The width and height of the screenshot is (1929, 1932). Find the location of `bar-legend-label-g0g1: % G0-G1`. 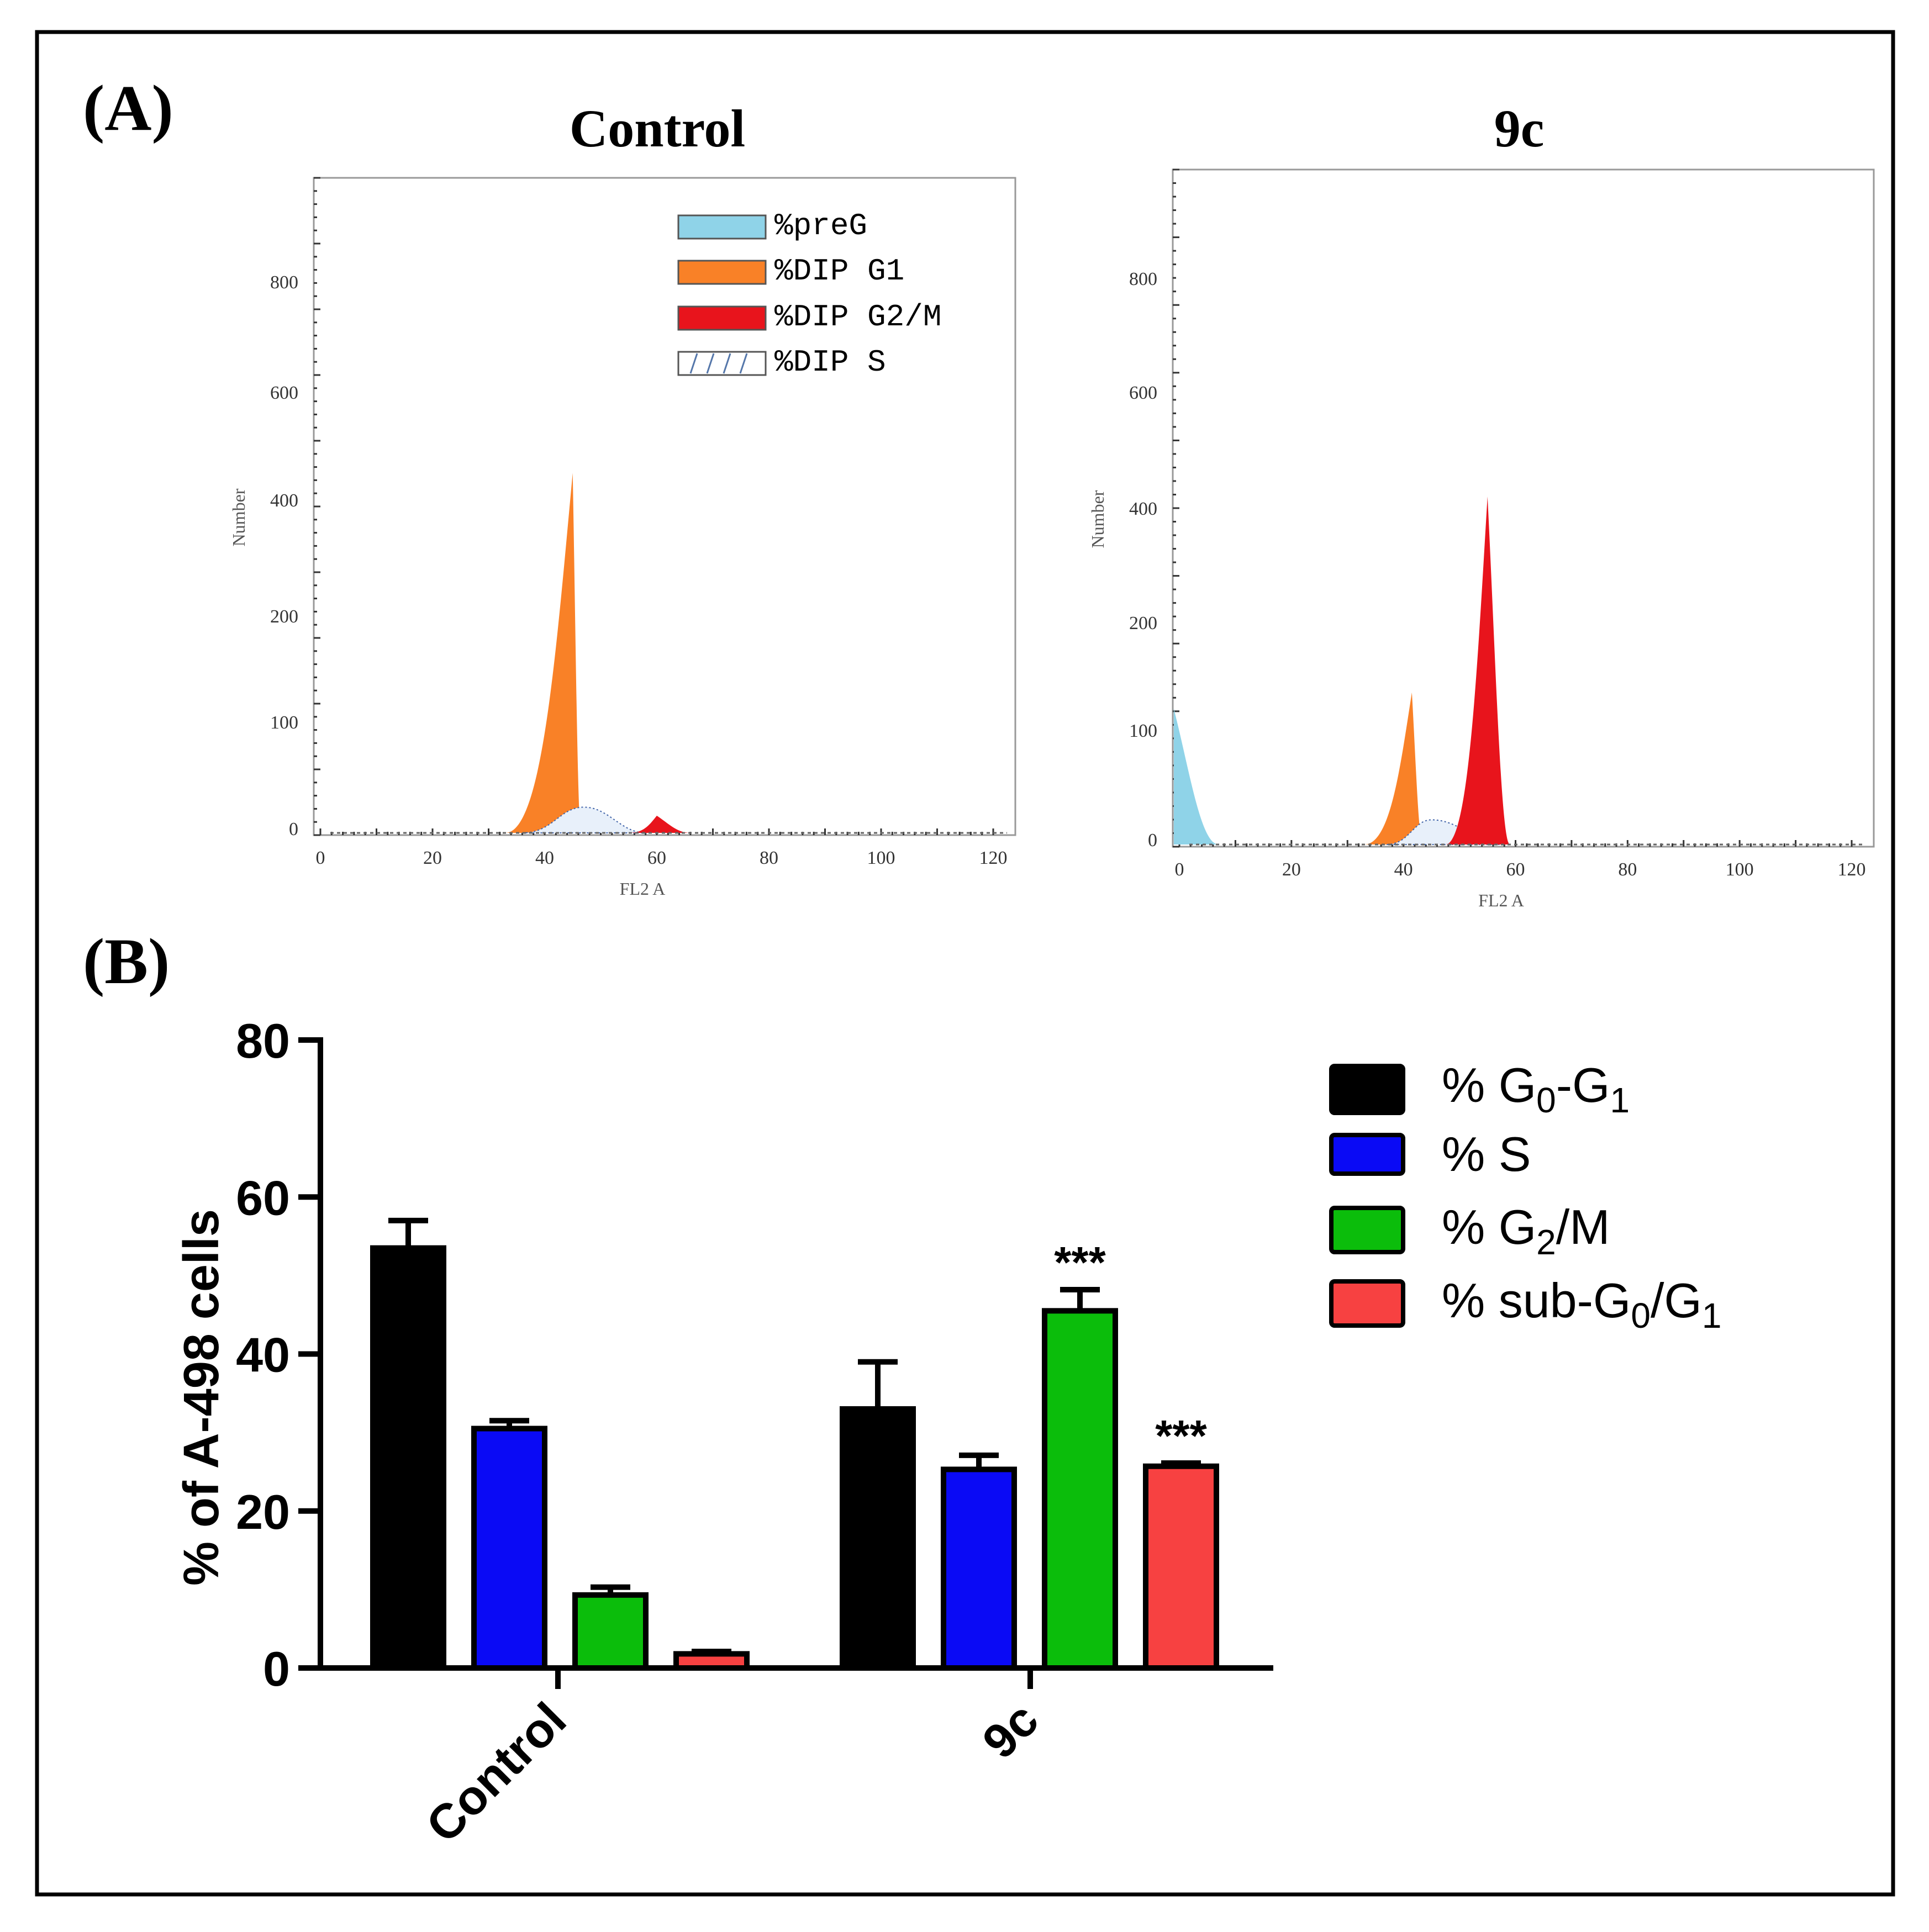

bar-legend-label-g0g1: % G0-G1 is located at coordinates (1536, 1089).